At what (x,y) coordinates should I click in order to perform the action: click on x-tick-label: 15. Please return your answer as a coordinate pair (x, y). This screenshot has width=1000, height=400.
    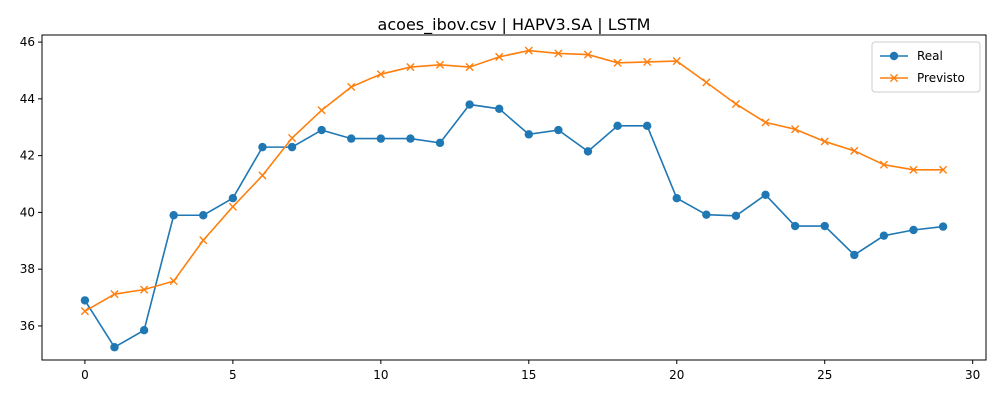
    Looking at the image, I should click on (528, 375).